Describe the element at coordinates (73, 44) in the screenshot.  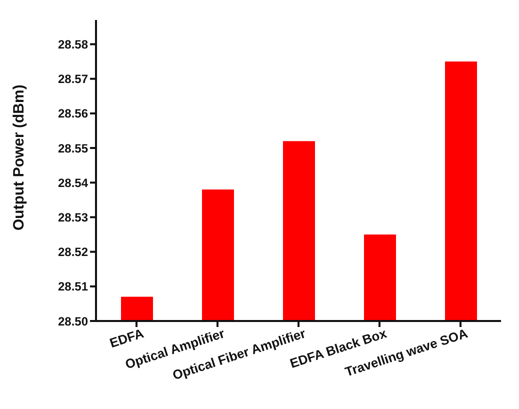
I see `y-tick-label: 28.58` at that location.